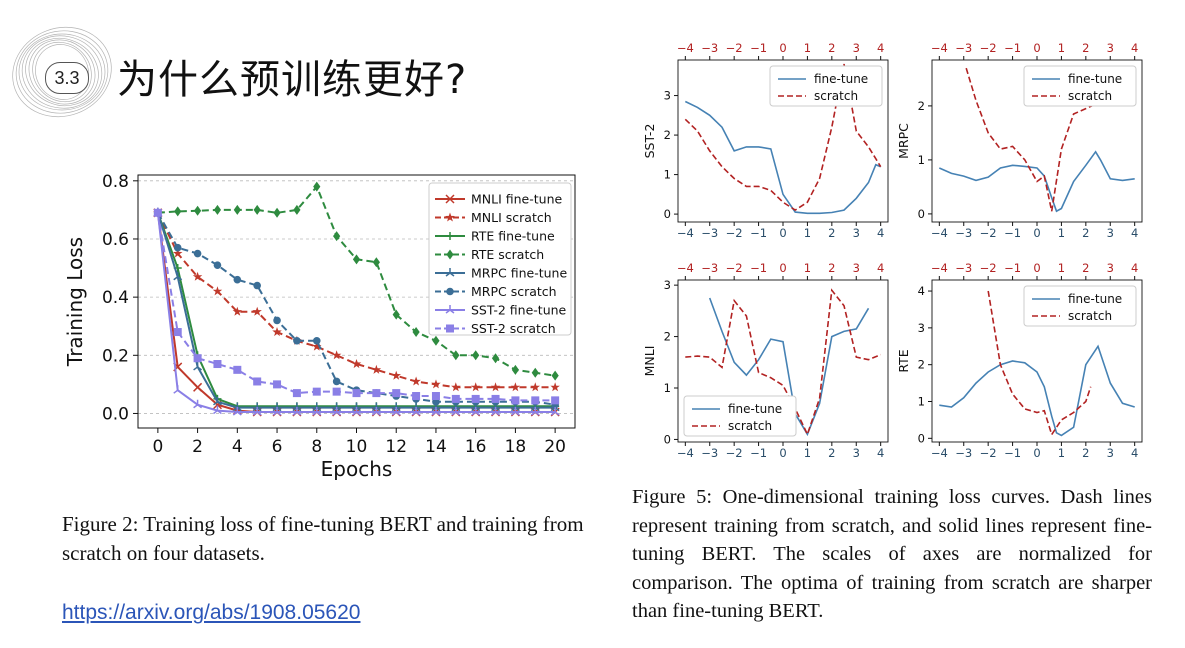  What do you see at coordinates (782, 233) in the screenshot?
I see `x-tick-label: 0` at bounding box center [782, 233].